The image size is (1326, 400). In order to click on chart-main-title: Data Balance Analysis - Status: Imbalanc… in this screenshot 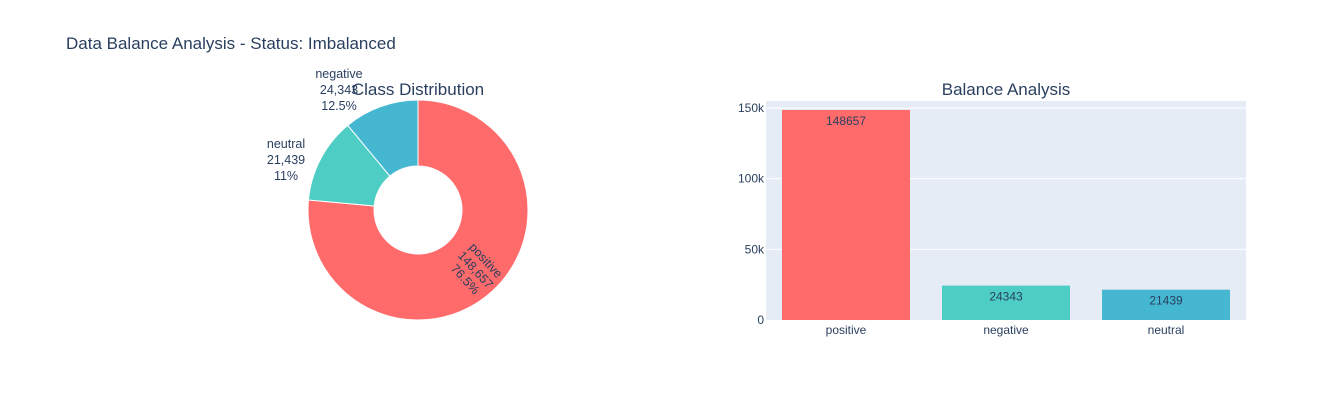, I will do `click(231, 43)`.